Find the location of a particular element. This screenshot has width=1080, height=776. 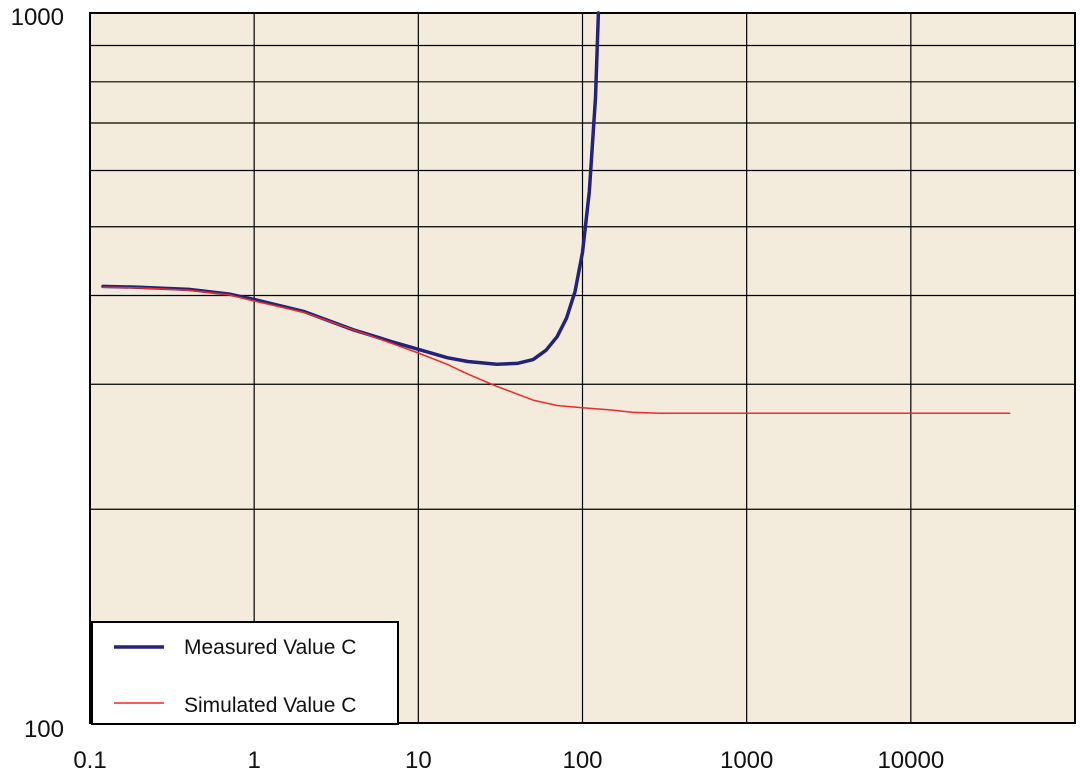

x-tick-label: 10 is located at coordinates (418, 760).